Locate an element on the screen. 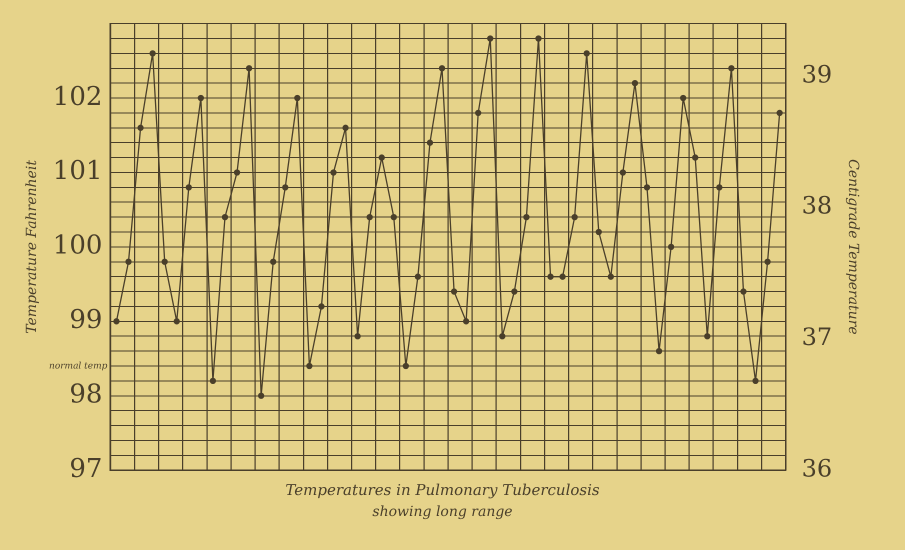 Image resolution: width=905 pixels, height=550 pixels. y-tick-label: 99 is located at coordinates (85, 320).